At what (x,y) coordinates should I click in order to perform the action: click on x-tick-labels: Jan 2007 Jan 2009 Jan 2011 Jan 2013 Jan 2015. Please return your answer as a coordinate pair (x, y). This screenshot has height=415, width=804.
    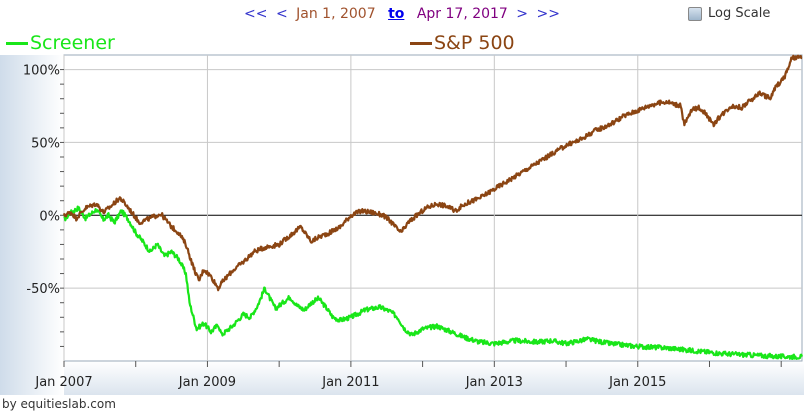
    Looking at the image, I should click on (350, 382).